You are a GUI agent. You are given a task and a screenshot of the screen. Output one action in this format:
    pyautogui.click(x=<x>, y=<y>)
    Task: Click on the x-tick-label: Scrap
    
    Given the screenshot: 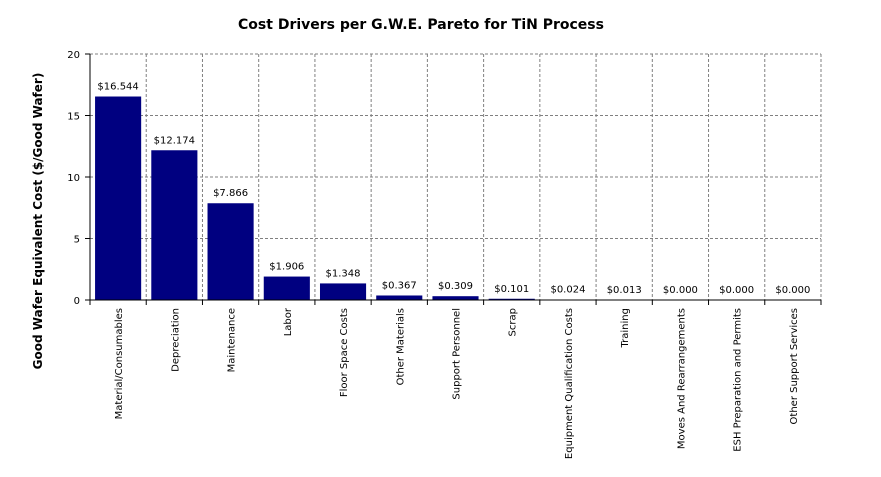 What is the action you would take?
    pyautogui.click(x=513, y=322)
    